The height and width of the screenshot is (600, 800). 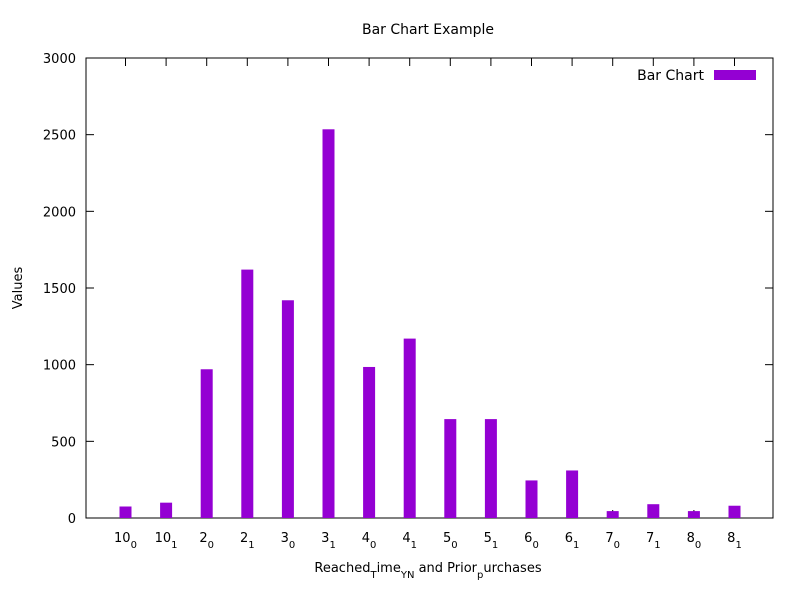 What do you see at coordinates (328, 541) in the screenshot?
I see `x-tick-label: 31` at bounding box center [328, 541].